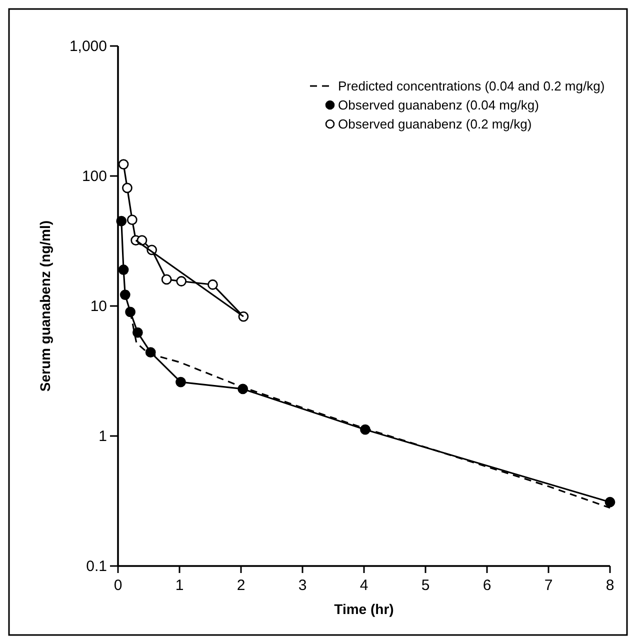 The width and height of the screenshot is (637, 644). Describe the element at coordinates (102, 436) in the screenshot. I see `y-tick-label: 1` at that location.